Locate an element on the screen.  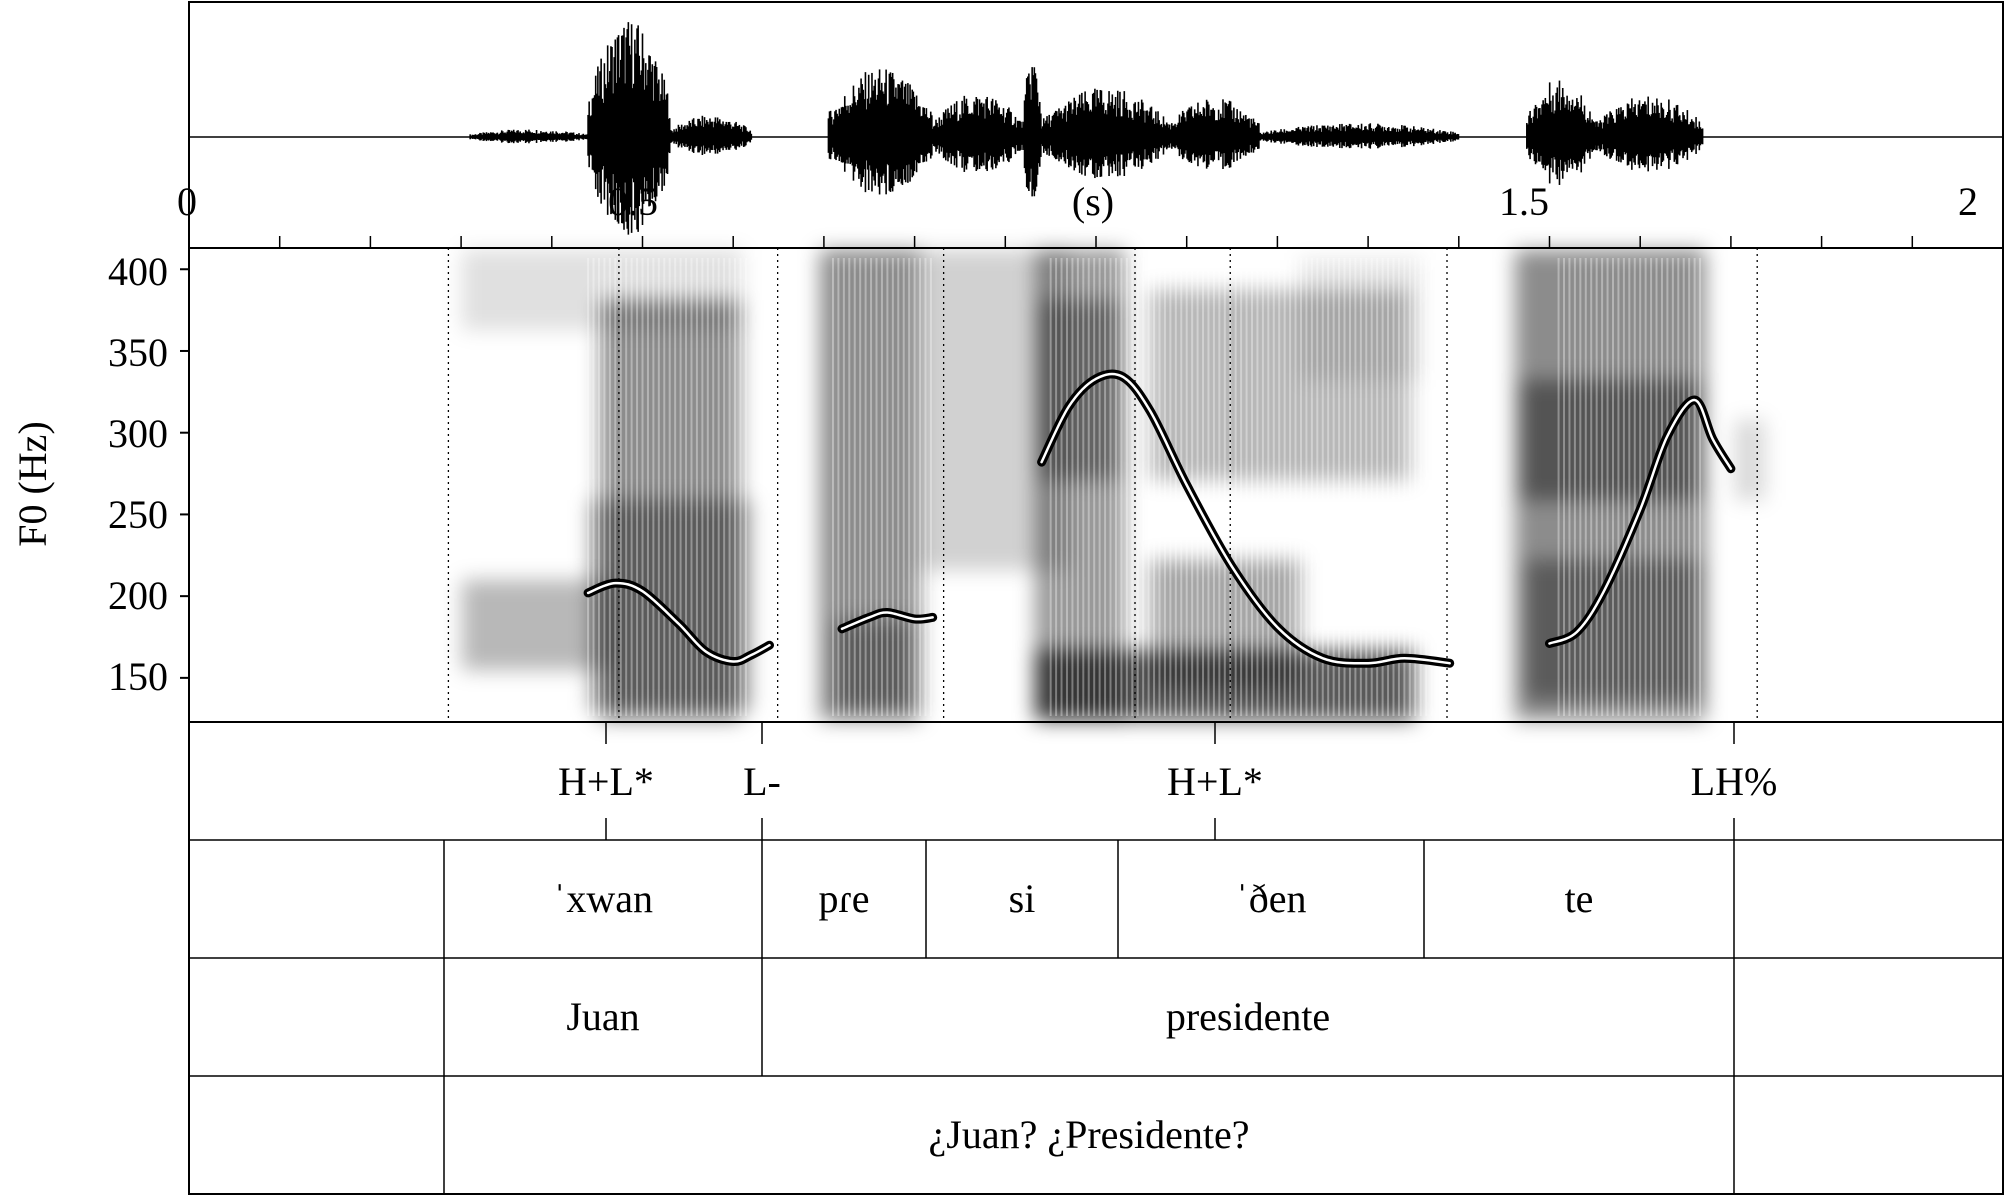
time-tick-label: 1.5 is located at coordinates (1524, 201).